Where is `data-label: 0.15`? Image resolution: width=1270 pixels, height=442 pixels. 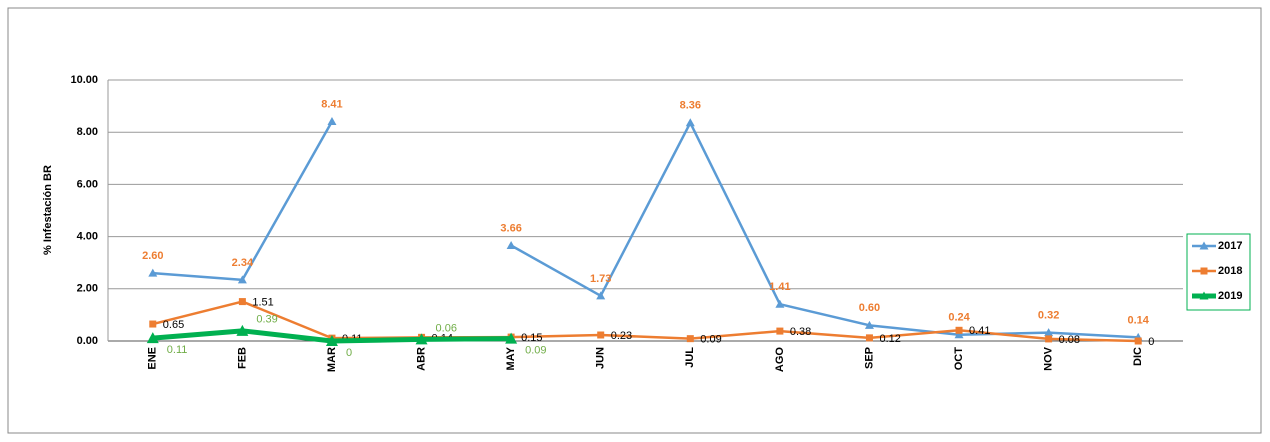
data-label: 0.15 is located at coordinates (531, 338).